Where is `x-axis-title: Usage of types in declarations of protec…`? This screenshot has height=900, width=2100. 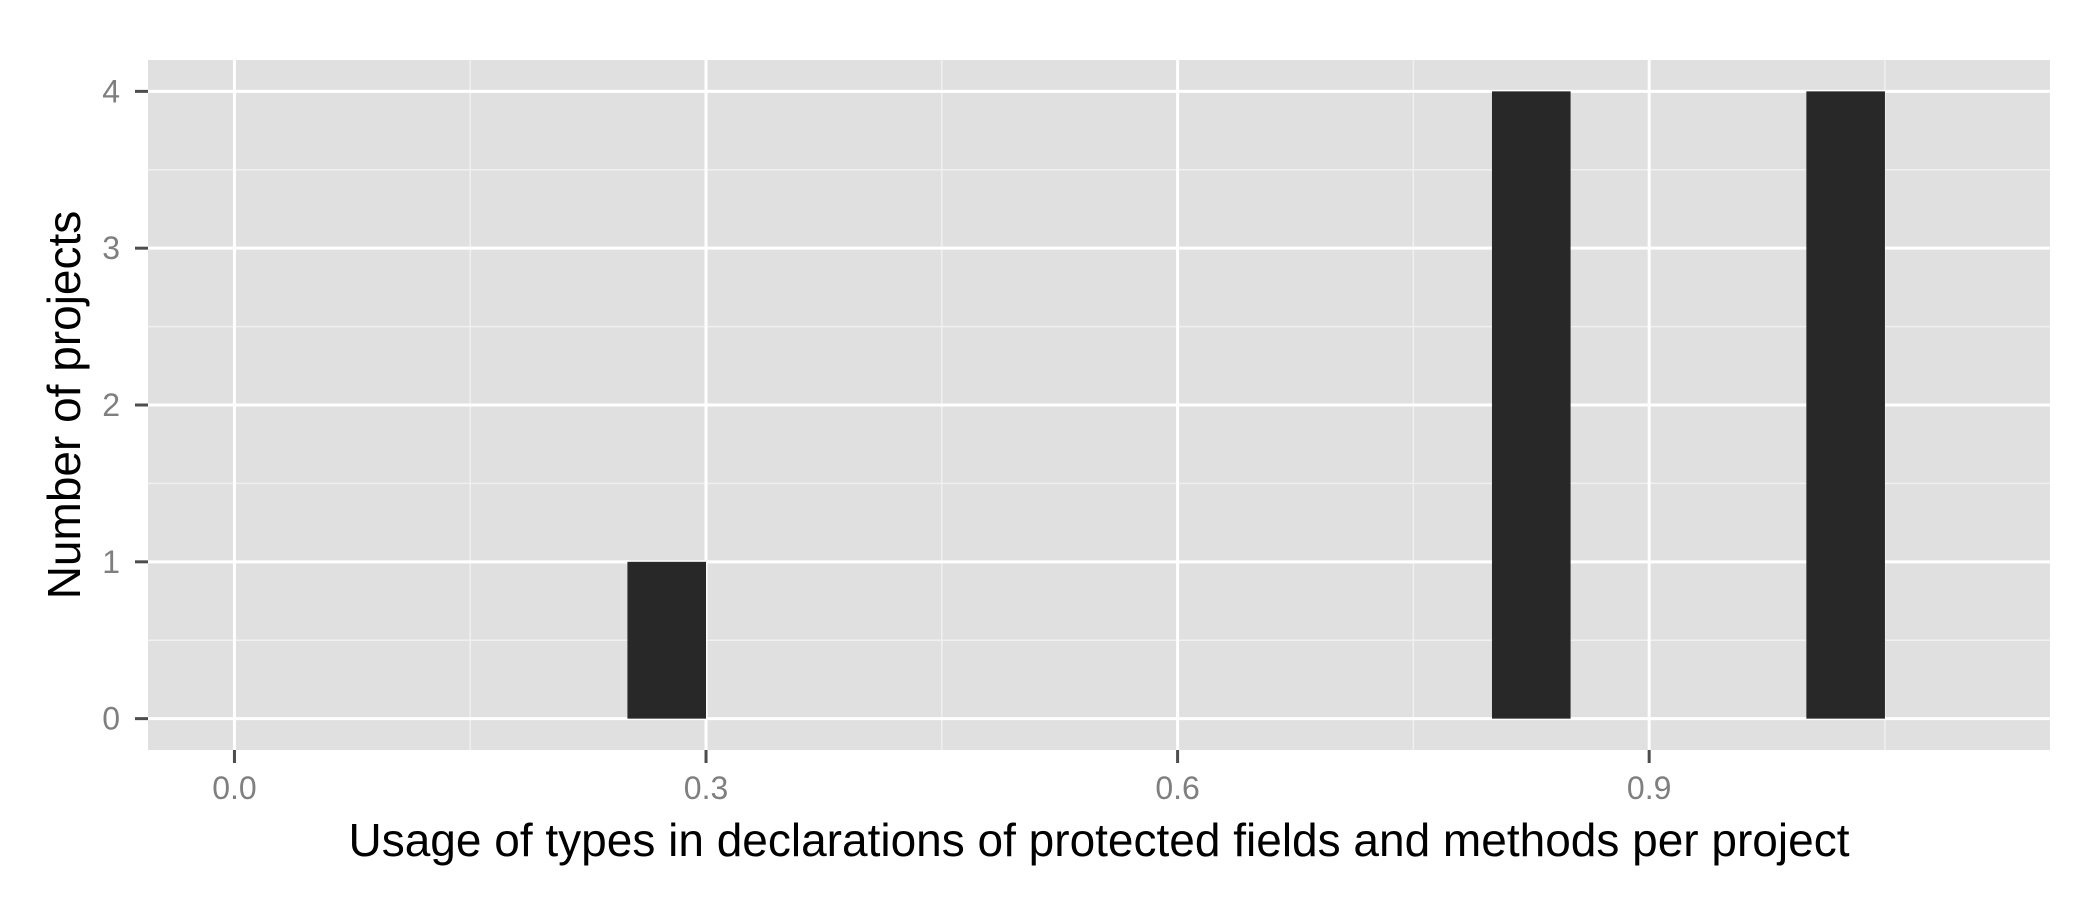
x-axis-title: Usage of types in declarations of protec… is located at coordinates (1099, 840).